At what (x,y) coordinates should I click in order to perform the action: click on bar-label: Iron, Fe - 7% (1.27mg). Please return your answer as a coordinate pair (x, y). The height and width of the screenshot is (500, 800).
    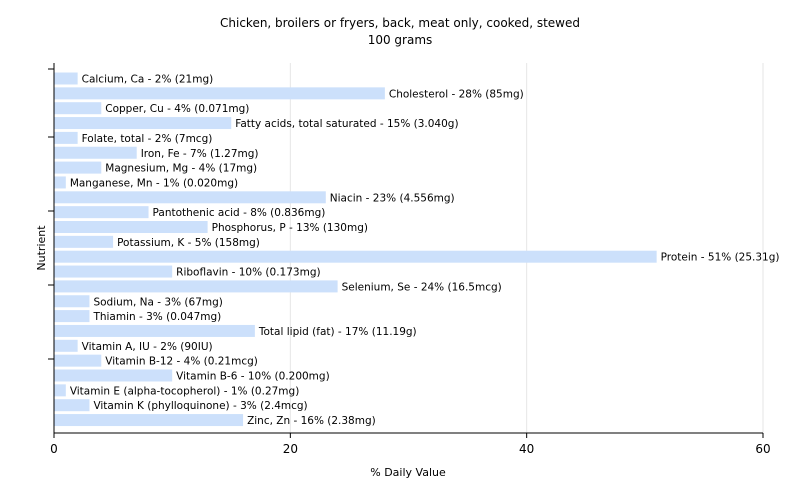
    Looking at the image, I should click on (200, 154).